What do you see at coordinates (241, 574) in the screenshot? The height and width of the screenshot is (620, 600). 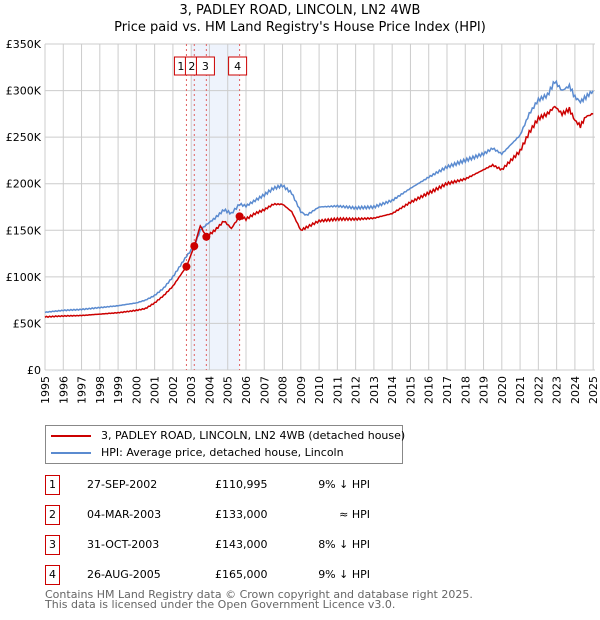 I see `sale-price: £165,000` at bounding box center [241, 574].